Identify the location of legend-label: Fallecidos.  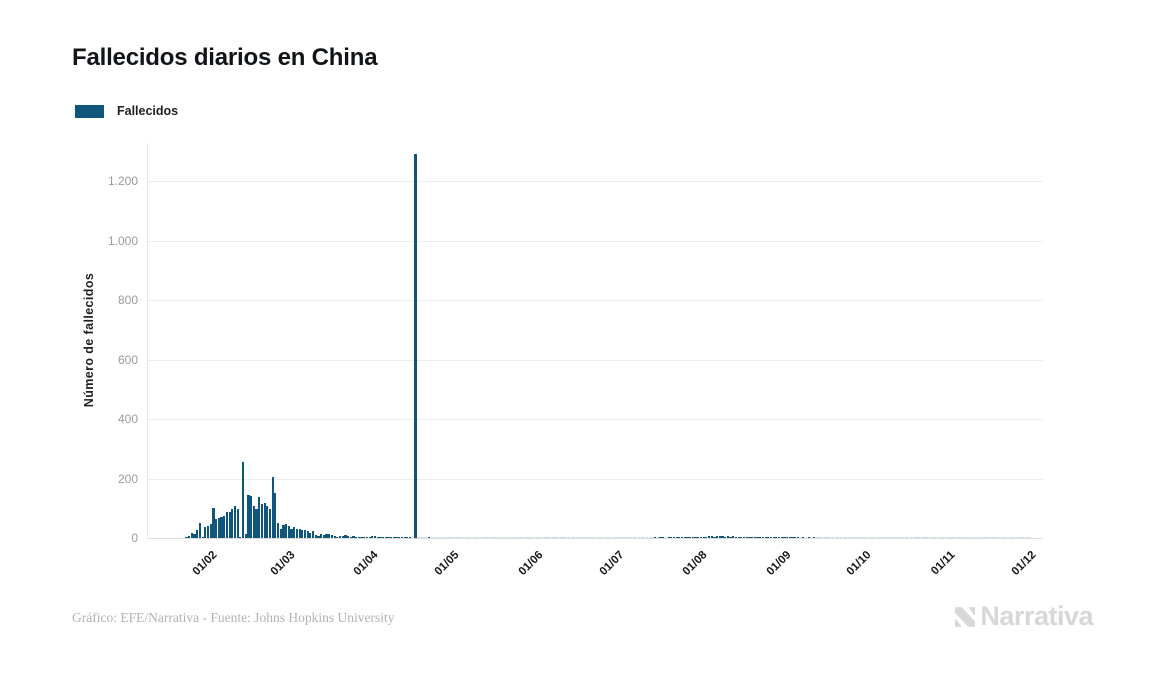
(148, 111).